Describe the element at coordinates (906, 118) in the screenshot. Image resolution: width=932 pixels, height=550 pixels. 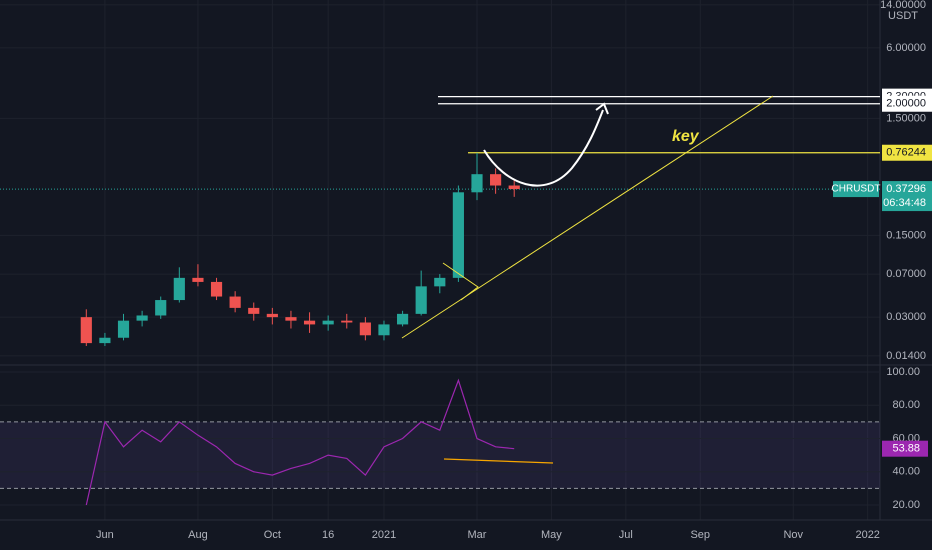
I see `y-tick-label: 1.50000` at that location.